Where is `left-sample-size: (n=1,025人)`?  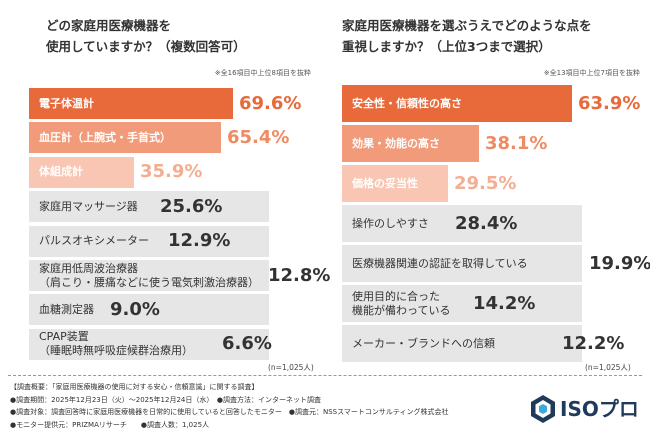
left-sample-size: (n=1,025人) is located at coordinates (291, 367).